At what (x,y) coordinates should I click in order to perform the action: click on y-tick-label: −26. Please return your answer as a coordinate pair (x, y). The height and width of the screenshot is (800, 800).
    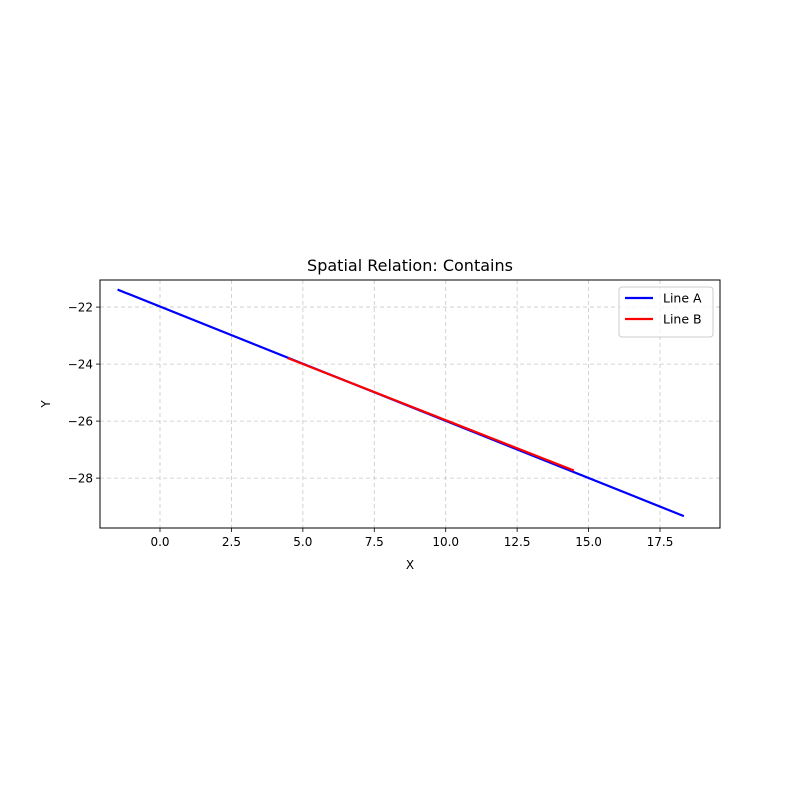
    Looking at the image, I should click on (80, 422).